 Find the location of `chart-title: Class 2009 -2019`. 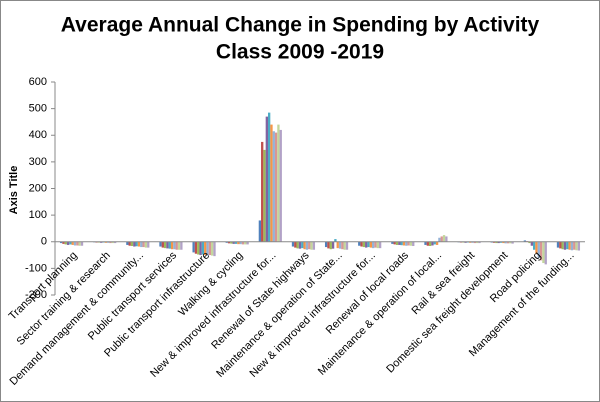

chart-title: Class 2009 -2019 is located at coordinates (300, 52).